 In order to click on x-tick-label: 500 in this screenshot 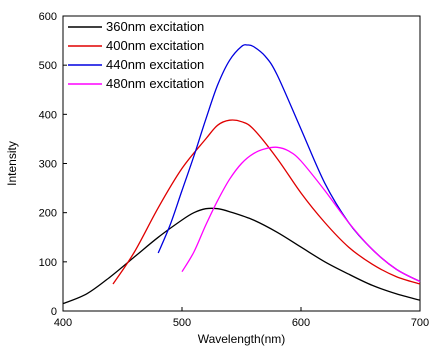, I will do `click(182, 323)`.